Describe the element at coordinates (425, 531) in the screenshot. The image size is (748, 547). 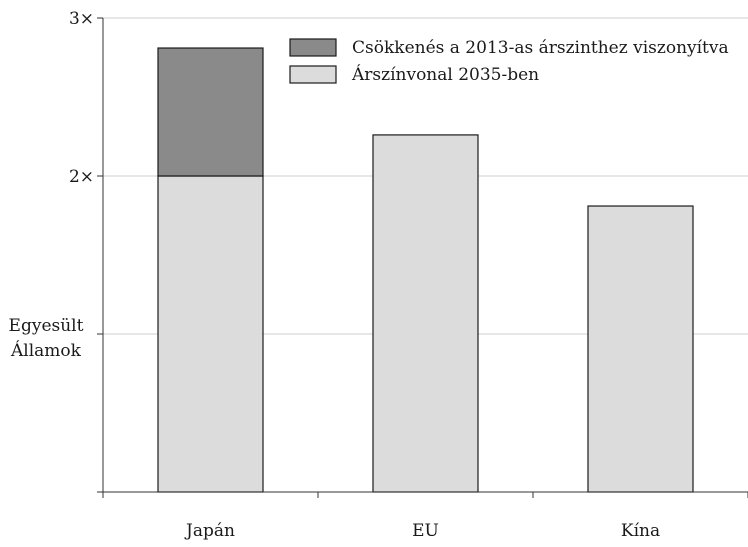
I see `x-tick-label: EU` at that location.